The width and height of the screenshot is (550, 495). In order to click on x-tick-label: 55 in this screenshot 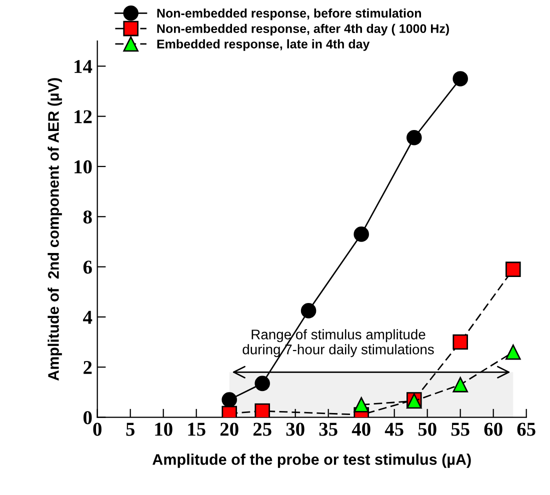, I will do `click(460, 429)`.